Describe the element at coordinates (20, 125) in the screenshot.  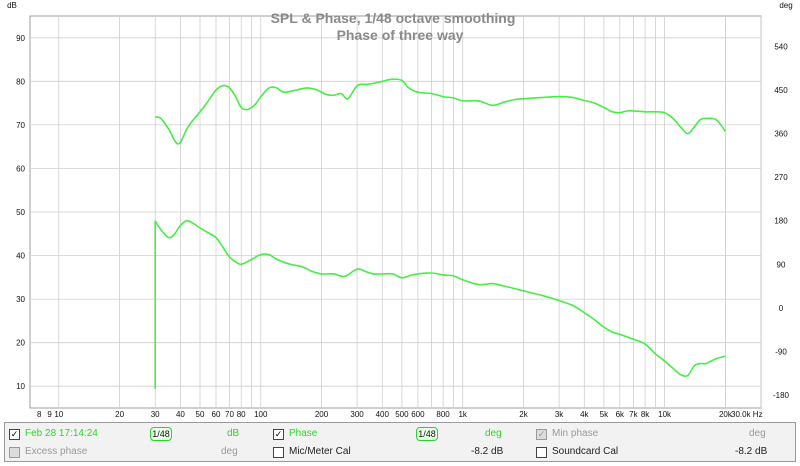
I see `left-tick-label: 70` at that location.